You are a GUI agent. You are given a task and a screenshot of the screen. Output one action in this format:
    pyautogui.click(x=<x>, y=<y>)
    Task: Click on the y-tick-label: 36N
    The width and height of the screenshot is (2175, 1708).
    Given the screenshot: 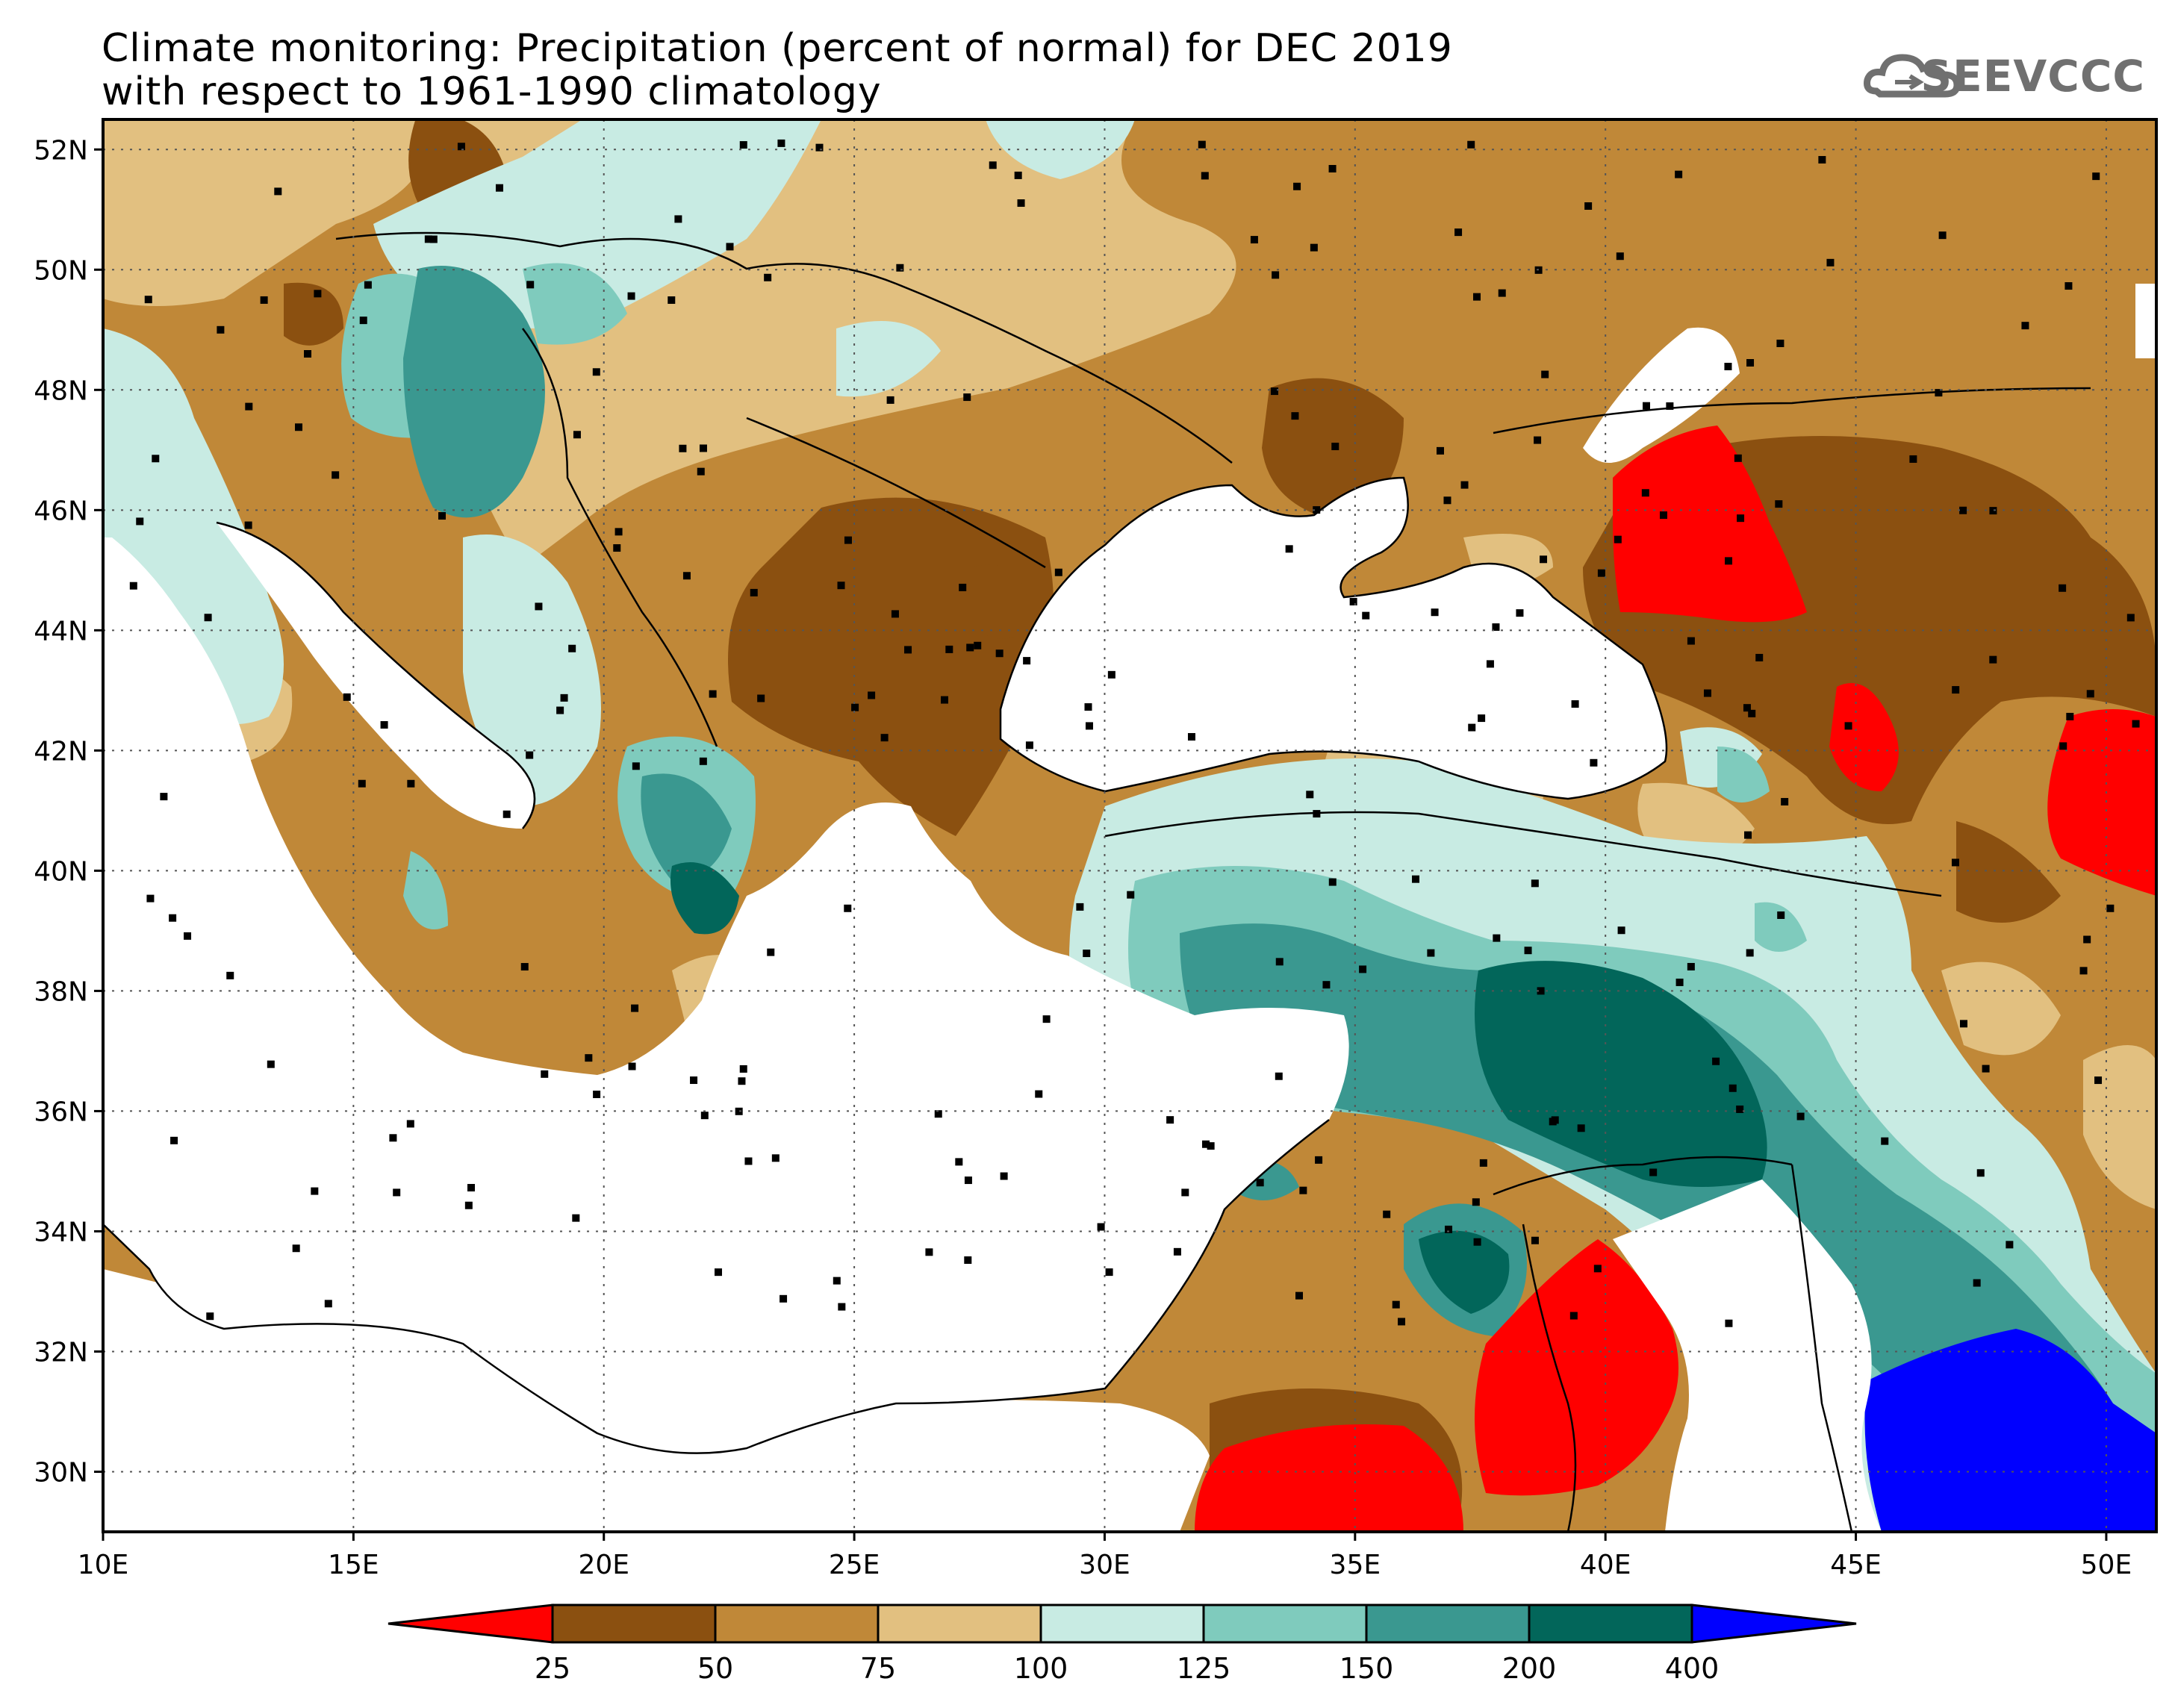 What is the action you would take?
    pyautogui.click(x=61, y=1112)
    